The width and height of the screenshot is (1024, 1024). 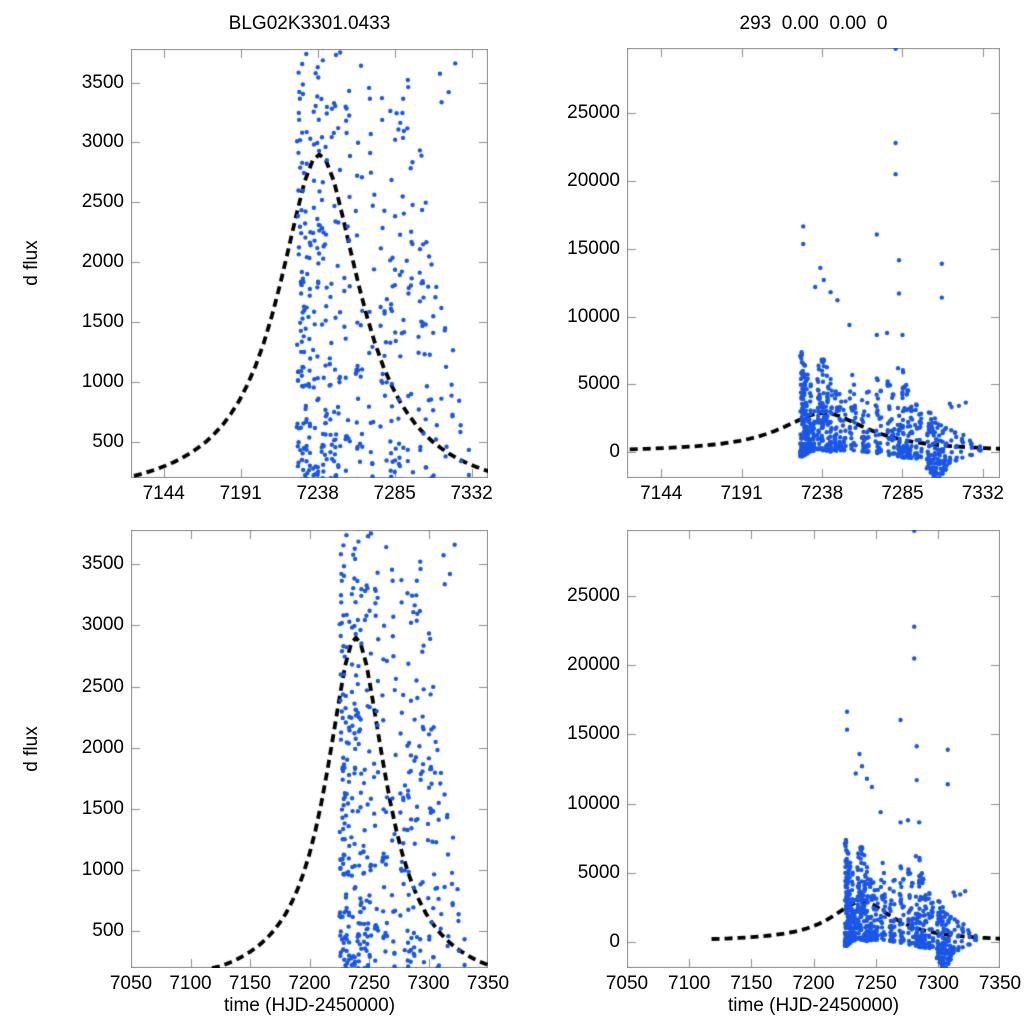 I want to click on y-axis-label-top: d flux, so click(x=31, y=263).